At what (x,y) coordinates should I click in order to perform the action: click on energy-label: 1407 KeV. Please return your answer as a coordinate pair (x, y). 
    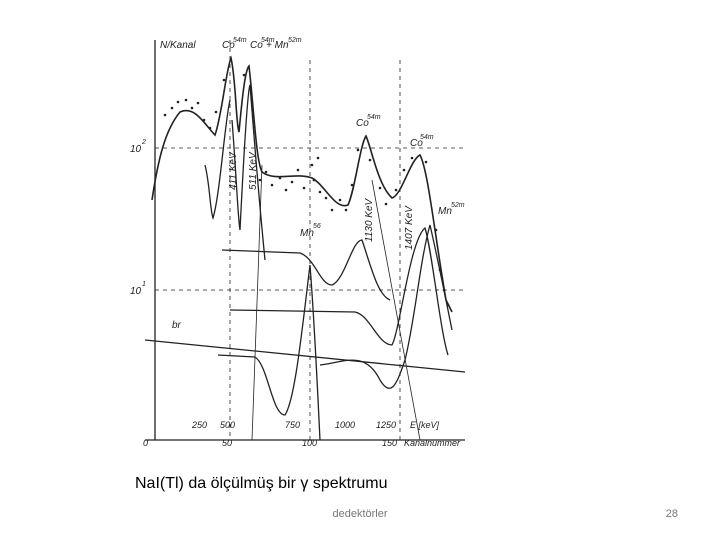
    Looking at the image, I should click on (409, 227).